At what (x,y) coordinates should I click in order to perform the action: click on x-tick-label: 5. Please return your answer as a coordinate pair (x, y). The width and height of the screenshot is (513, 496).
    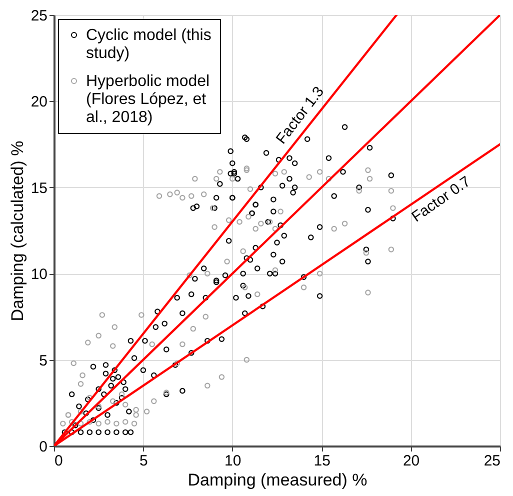
    Looking at the image, I should click on (144, 461).